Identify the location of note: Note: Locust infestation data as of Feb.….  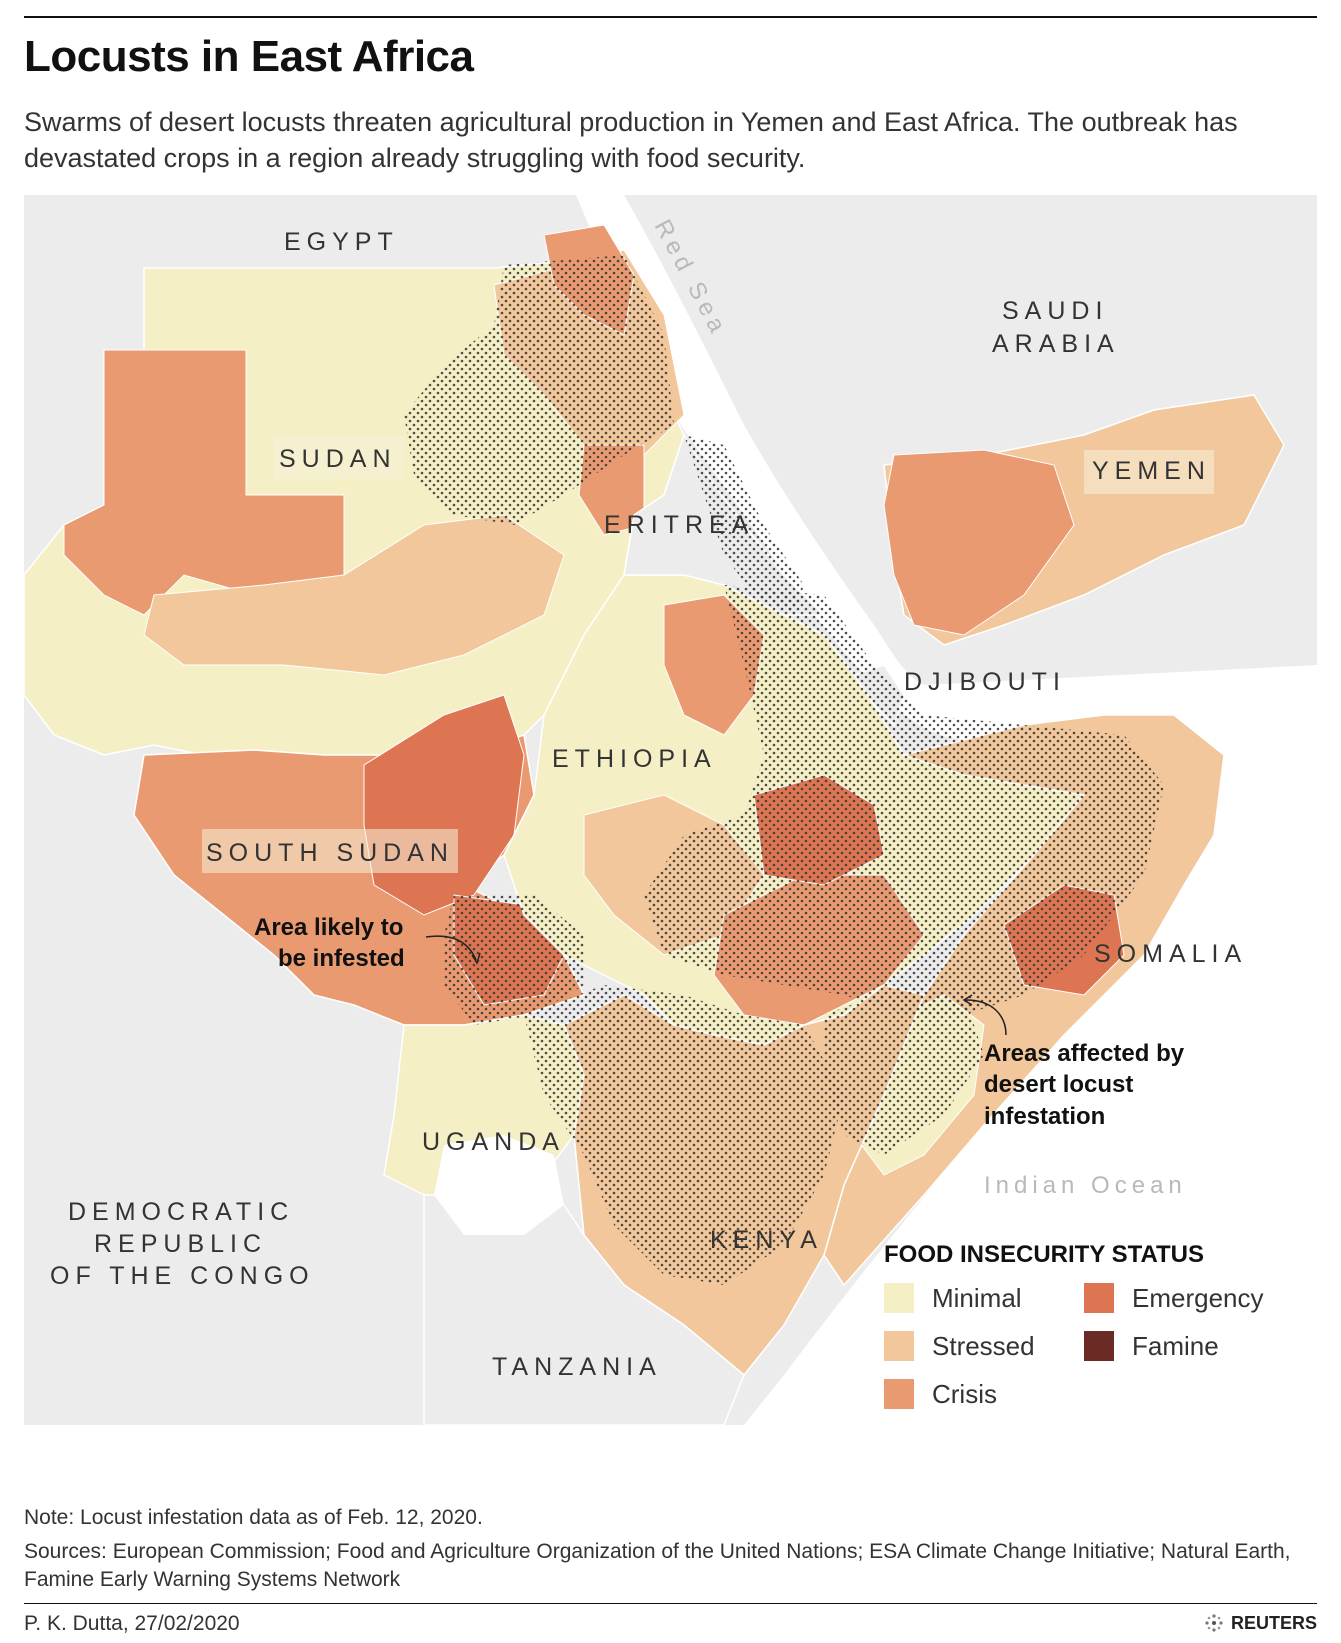
(253, 1517).